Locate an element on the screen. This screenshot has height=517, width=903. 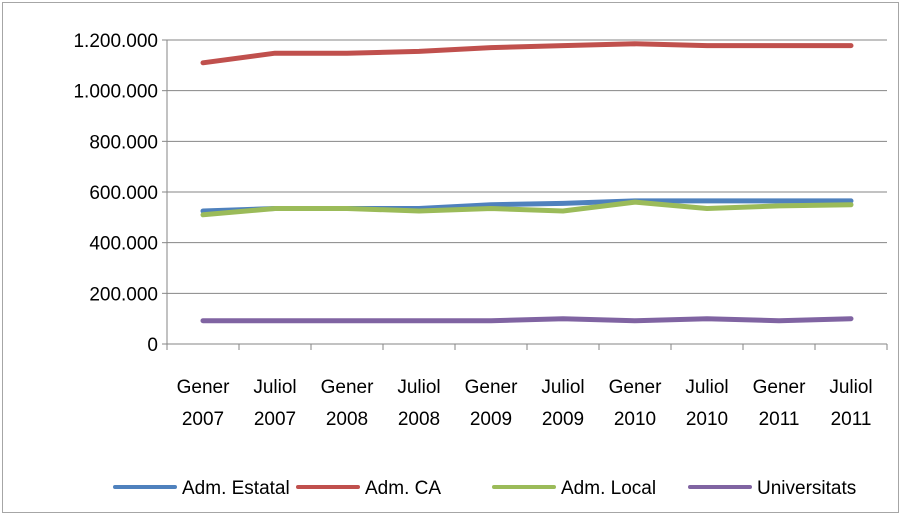
series-line-adm-local is located at coordinates (527, 208).